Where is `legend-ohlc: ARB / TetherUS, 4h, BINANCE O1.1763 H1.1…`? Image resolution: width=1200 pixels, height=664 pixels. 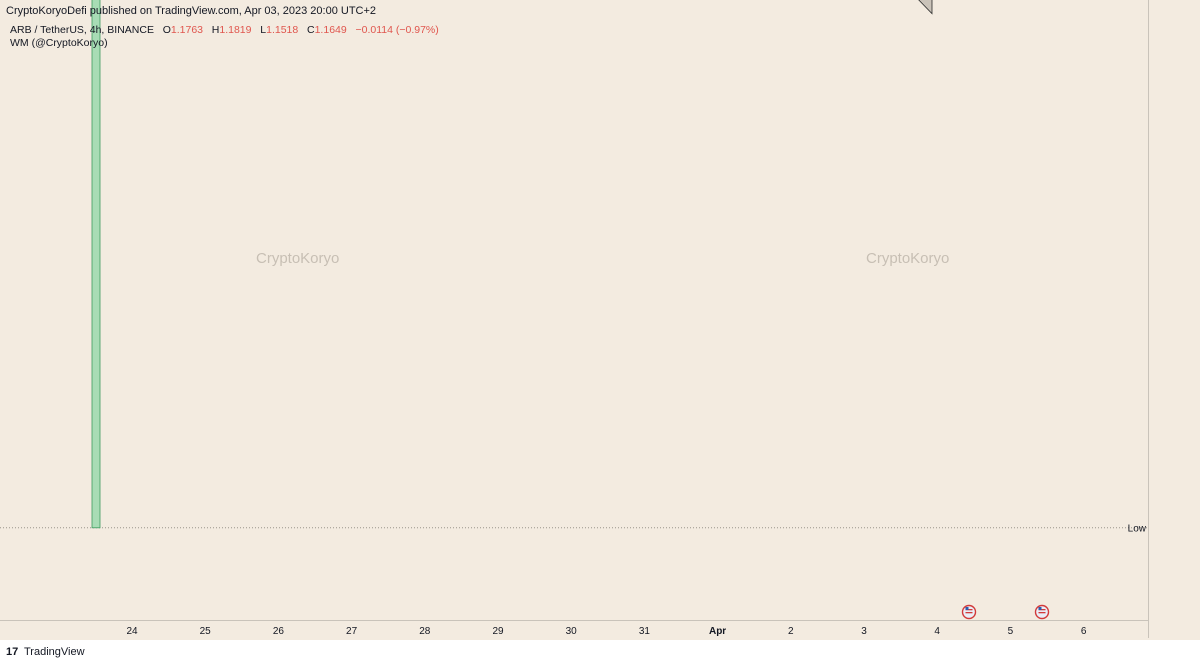 legend-ohlc: ARB / TetherUS, 4h, BINANCE O1.1763 H1.1… is located at coordinates (224, 30).